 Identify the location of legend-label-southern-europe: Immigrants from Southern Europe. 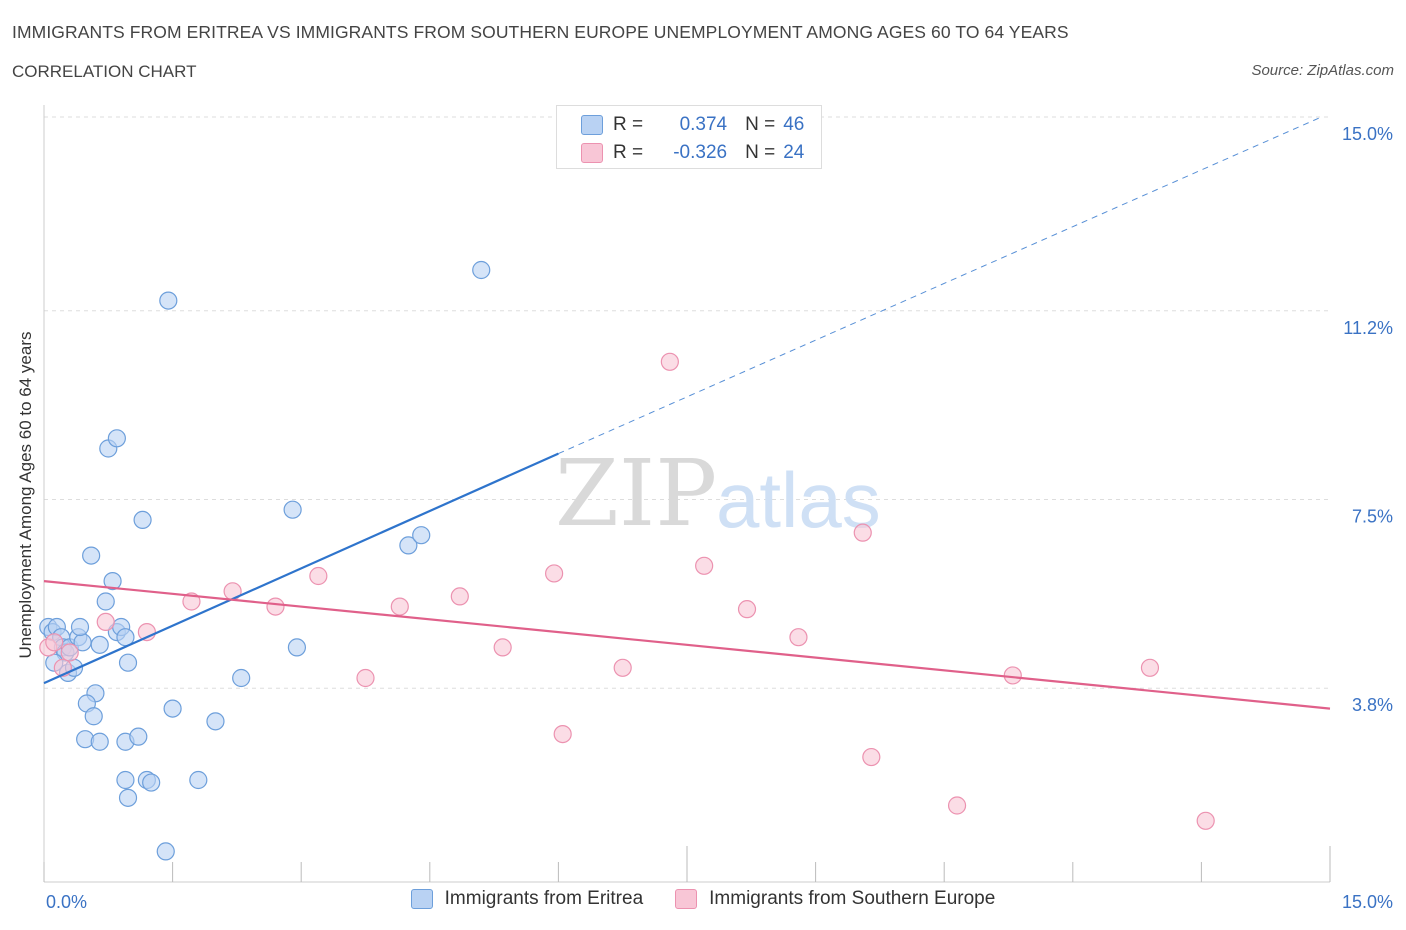
(852, 898).